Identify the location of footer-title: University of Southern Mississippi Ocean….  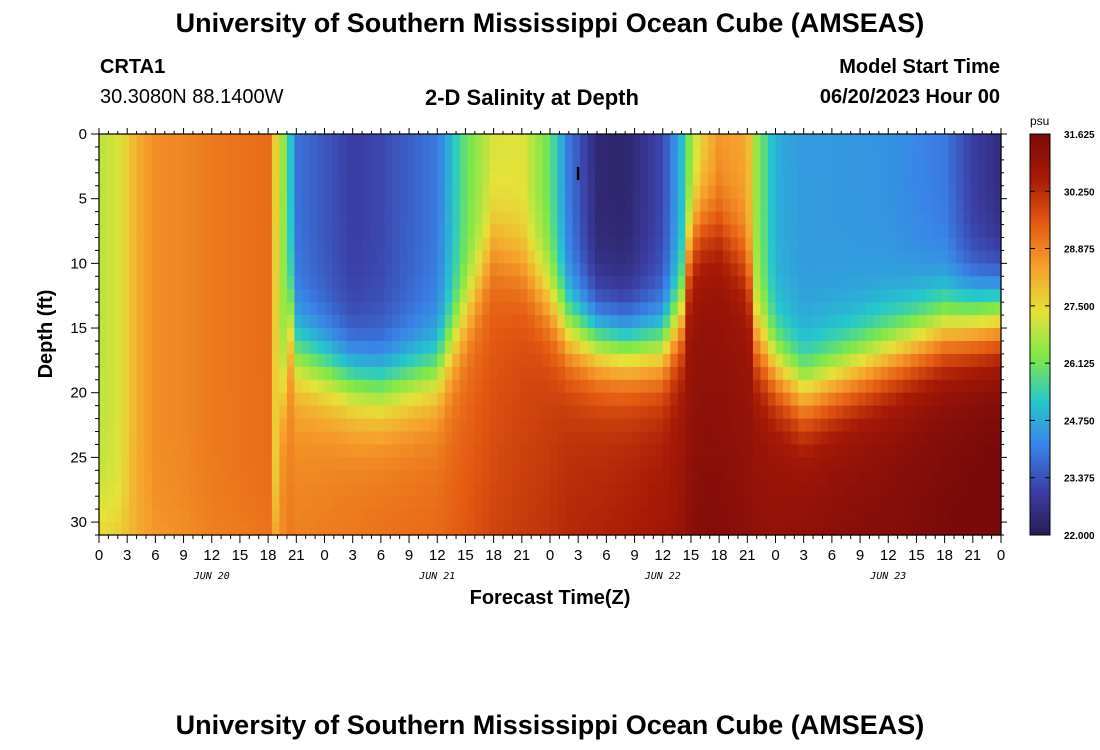
(550, 725).